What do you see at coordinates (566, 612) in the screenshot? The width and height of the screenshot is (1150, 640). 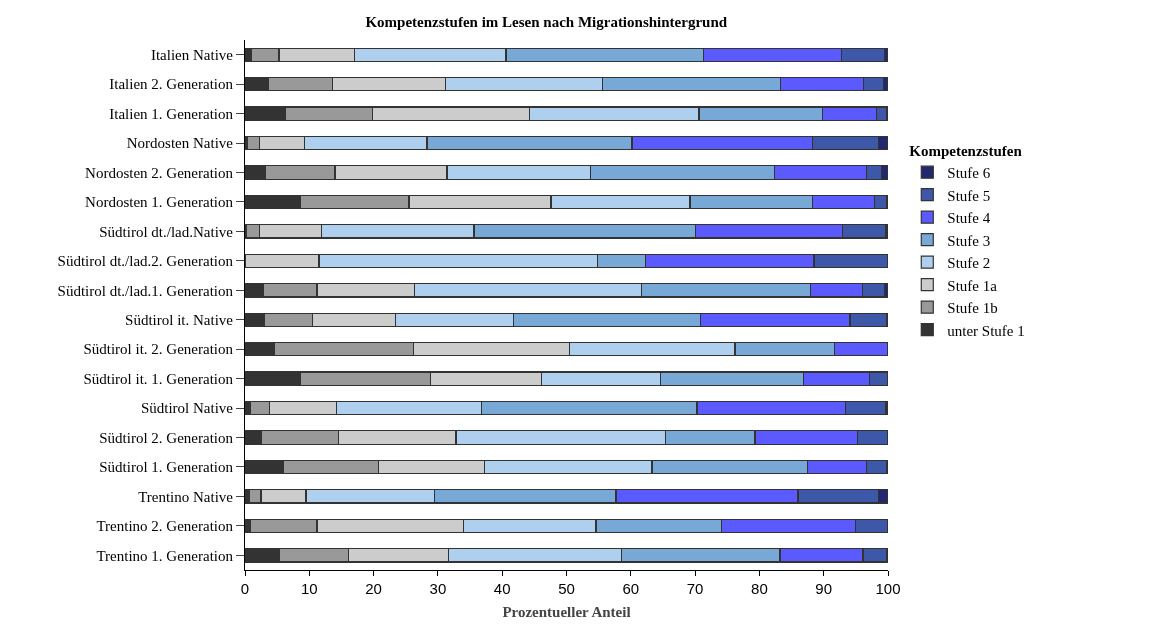 I see `x-axis-title: Prozentueller Anteil` at bounding box center [566, 612].